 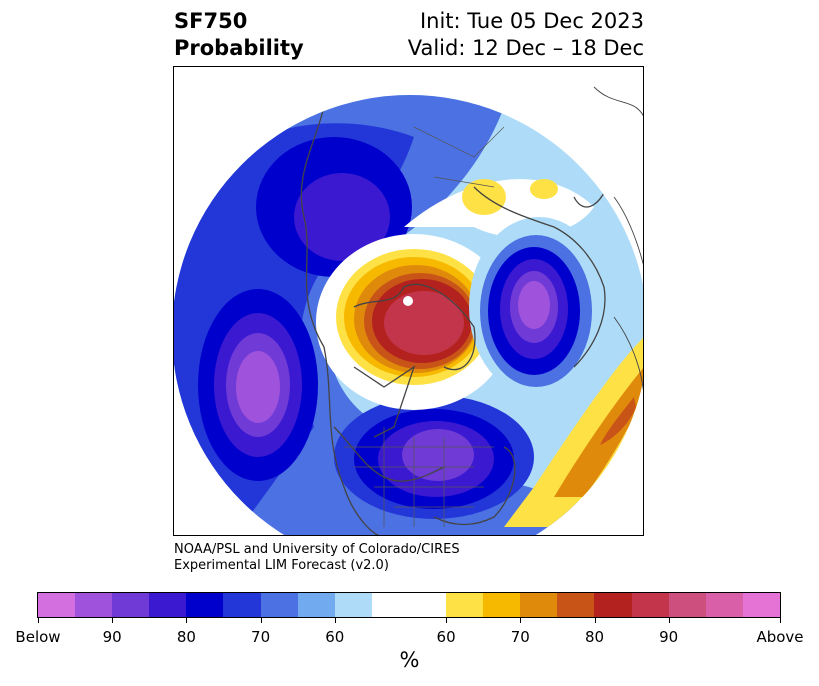 What do you see at coordinates (525, 48) in the screenshot?
I see `valid-range: Valid: 12 Dec – 18 Dec` at bounding box center [525, 48].